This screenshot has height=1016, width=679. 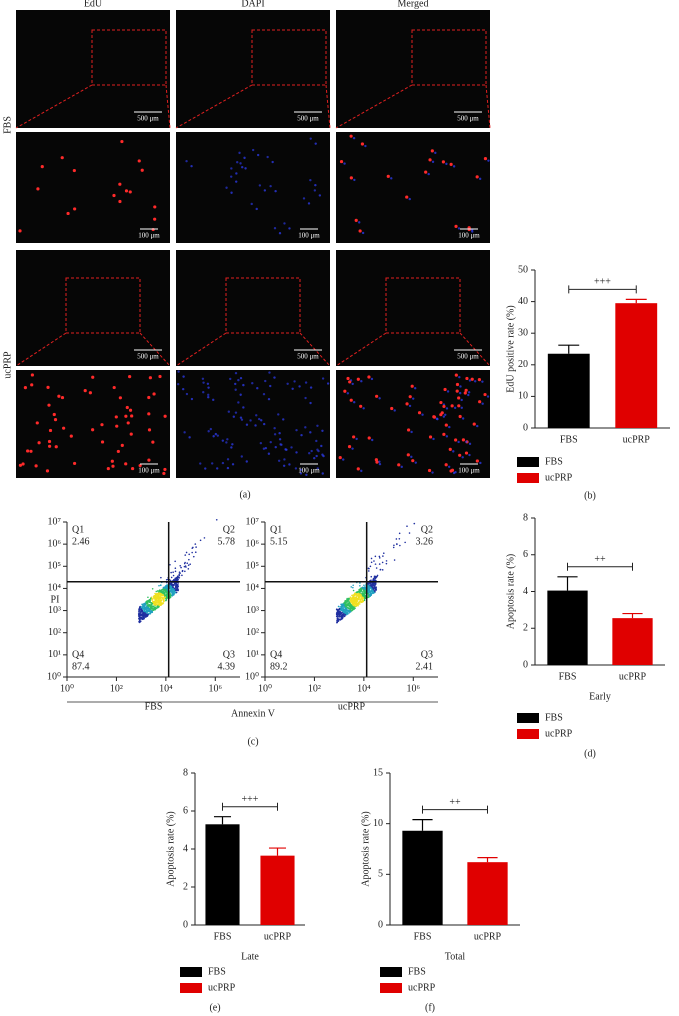 I want to click on y-tick-label: 10, so click(x=523, y=396).